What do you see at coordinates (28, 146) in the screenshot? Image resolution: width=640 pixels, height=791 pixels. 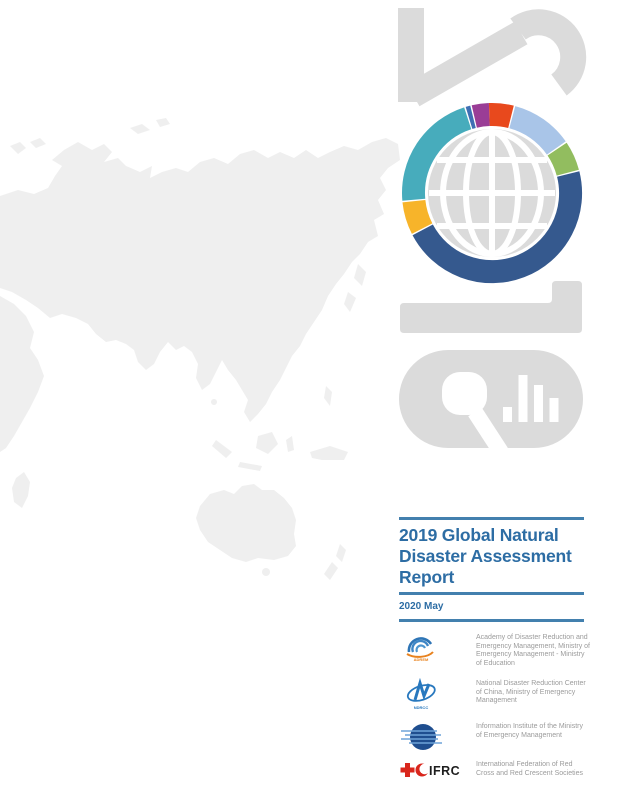 I see `british-isles` at bounding box center [28, 146].